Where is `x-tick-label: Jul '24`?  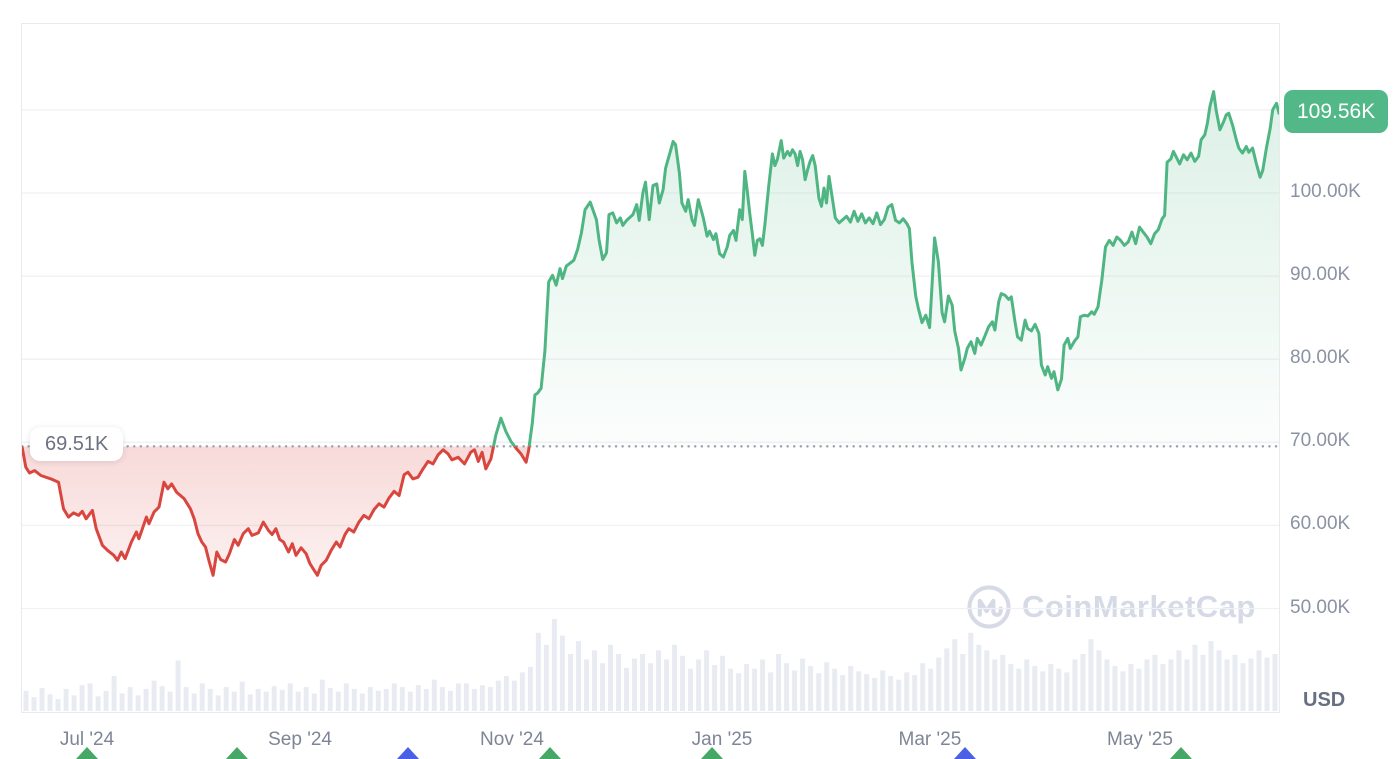
x-tick-label: Jul '24 is located at coordinates (87, 739).